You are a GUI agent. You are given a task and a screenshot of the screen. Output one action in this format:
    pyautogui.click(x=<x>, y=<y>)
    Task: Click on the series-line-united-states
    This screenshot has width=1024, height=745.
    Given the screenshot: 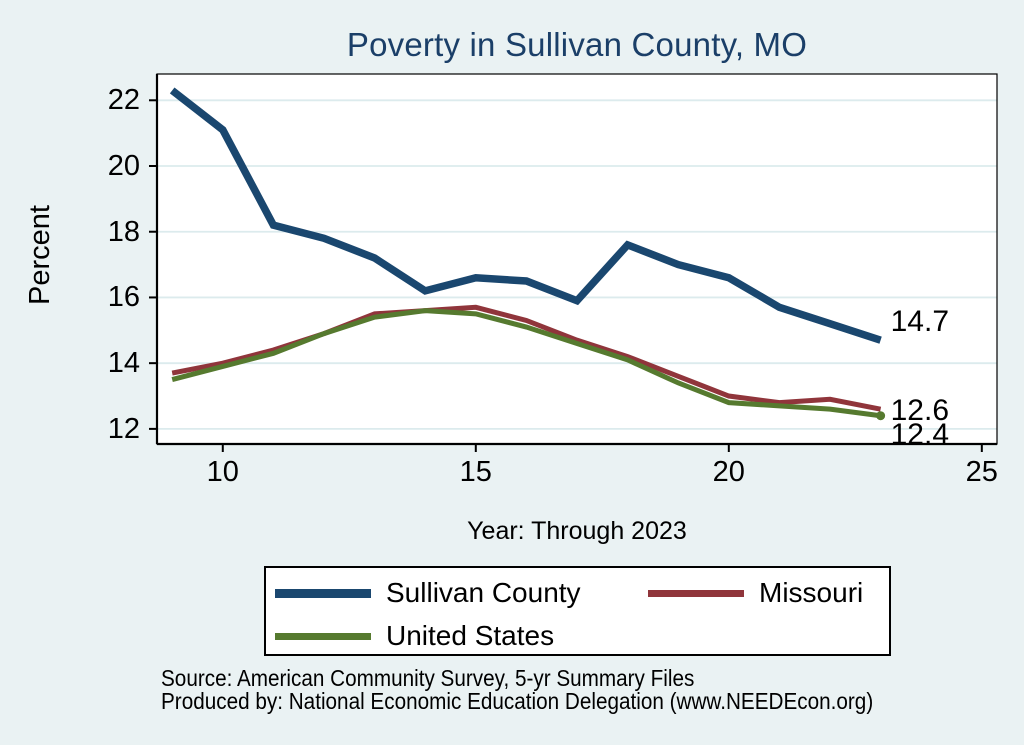 What is the action you would take?
    pyautogui.click(x=526, y=363)
    